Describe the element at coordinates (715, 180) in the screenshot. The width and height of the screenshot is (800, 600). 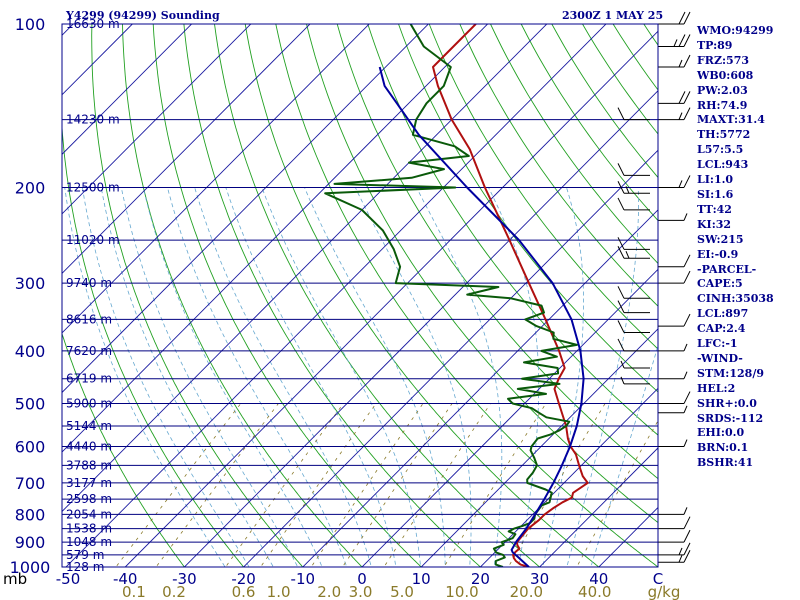
I see `index-item: LI:1.0` at that location.